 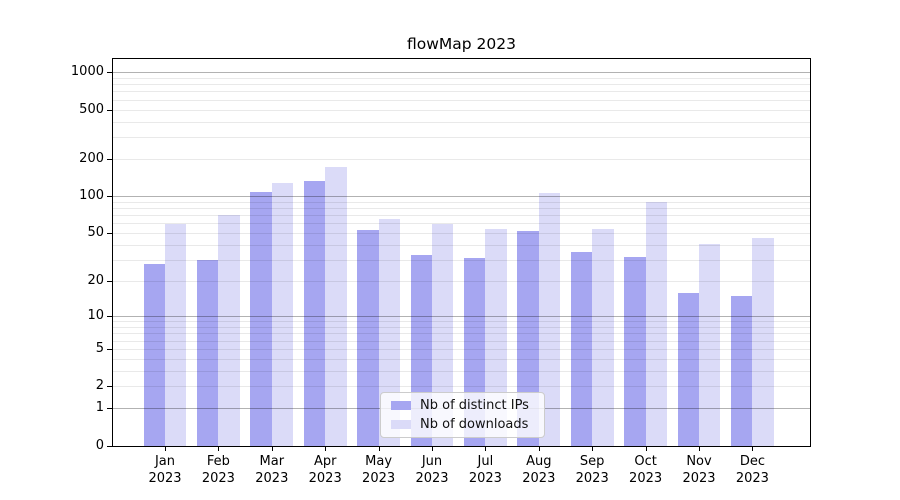 What do you see at coordinates (229, 330) in the screenshot?
I see `bar-nb-of-downloads-feb-2023` at bounding box center [229, 330].